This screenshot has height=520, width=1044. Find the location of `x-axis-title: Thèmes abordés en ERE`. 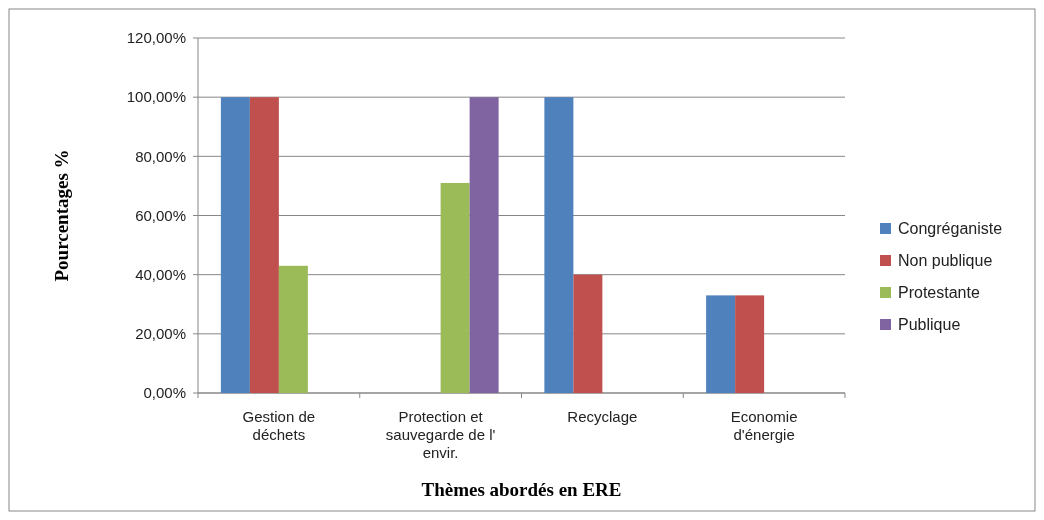

x-axis-title: Thèmes abordés en ERE is located at coordinates (521, 489).